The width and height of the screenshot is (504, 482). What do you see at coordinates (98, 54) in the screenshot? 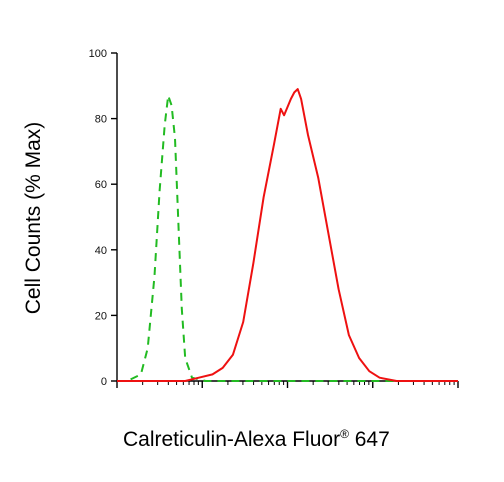
I see `y-tick-label: 100` at bounding box center [98, 54].